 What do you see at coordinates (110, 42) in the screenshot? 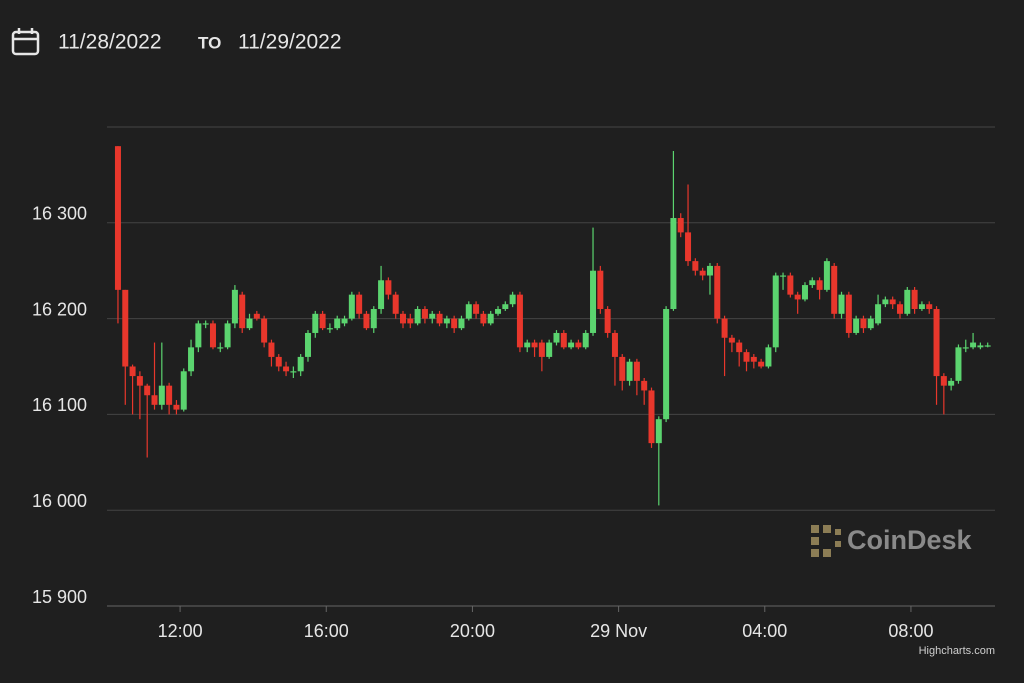
I see `date-from: 11/28/2022` at bounding box center [110, 42].